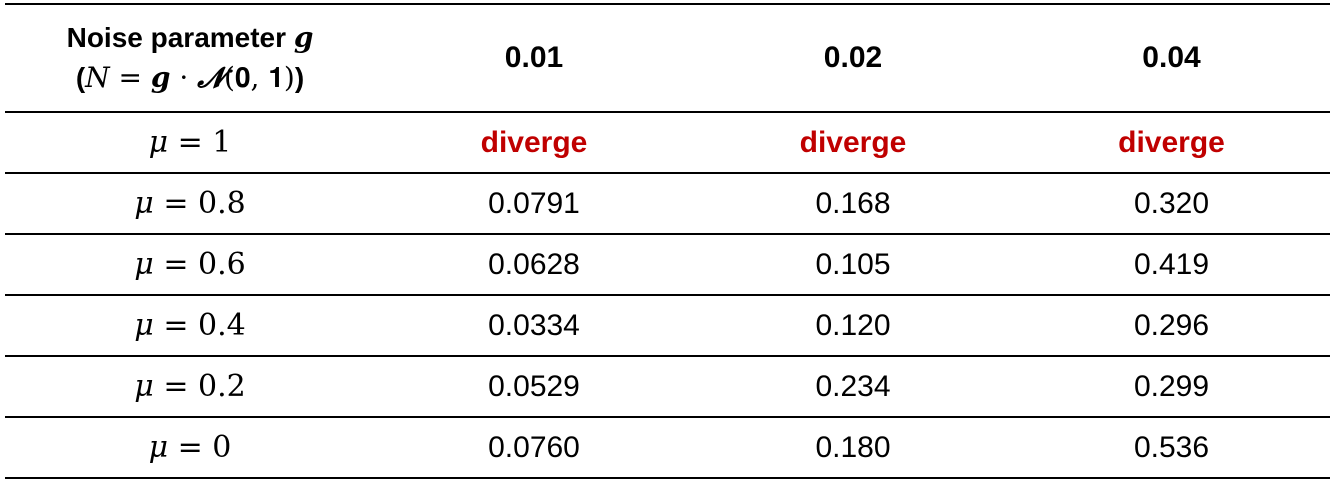 This screenshot has width=1336, height=489. I want to click on table-cell: 0.419, so click(1171, 265).